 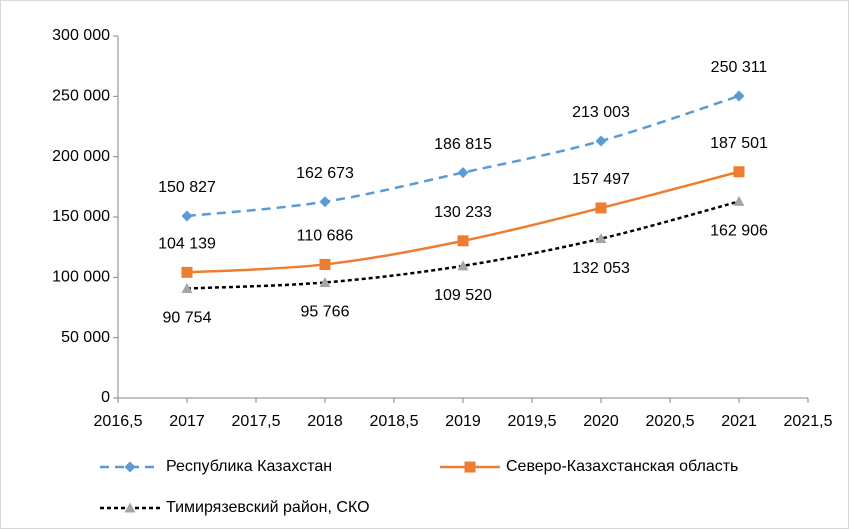 I want to click on data-label: 250 311, so click(x=739, y=67).